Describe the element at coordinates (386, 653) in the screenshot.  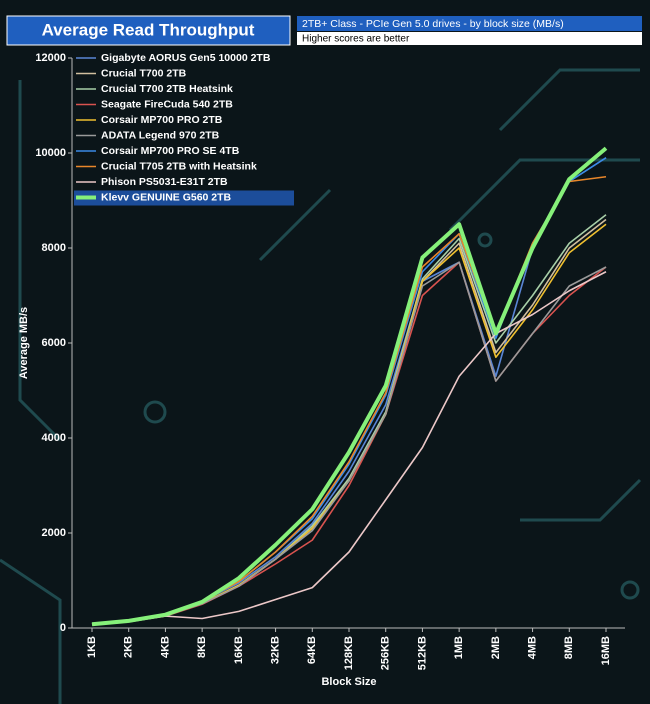
I see `x-tick-label: 256KB` at that location.